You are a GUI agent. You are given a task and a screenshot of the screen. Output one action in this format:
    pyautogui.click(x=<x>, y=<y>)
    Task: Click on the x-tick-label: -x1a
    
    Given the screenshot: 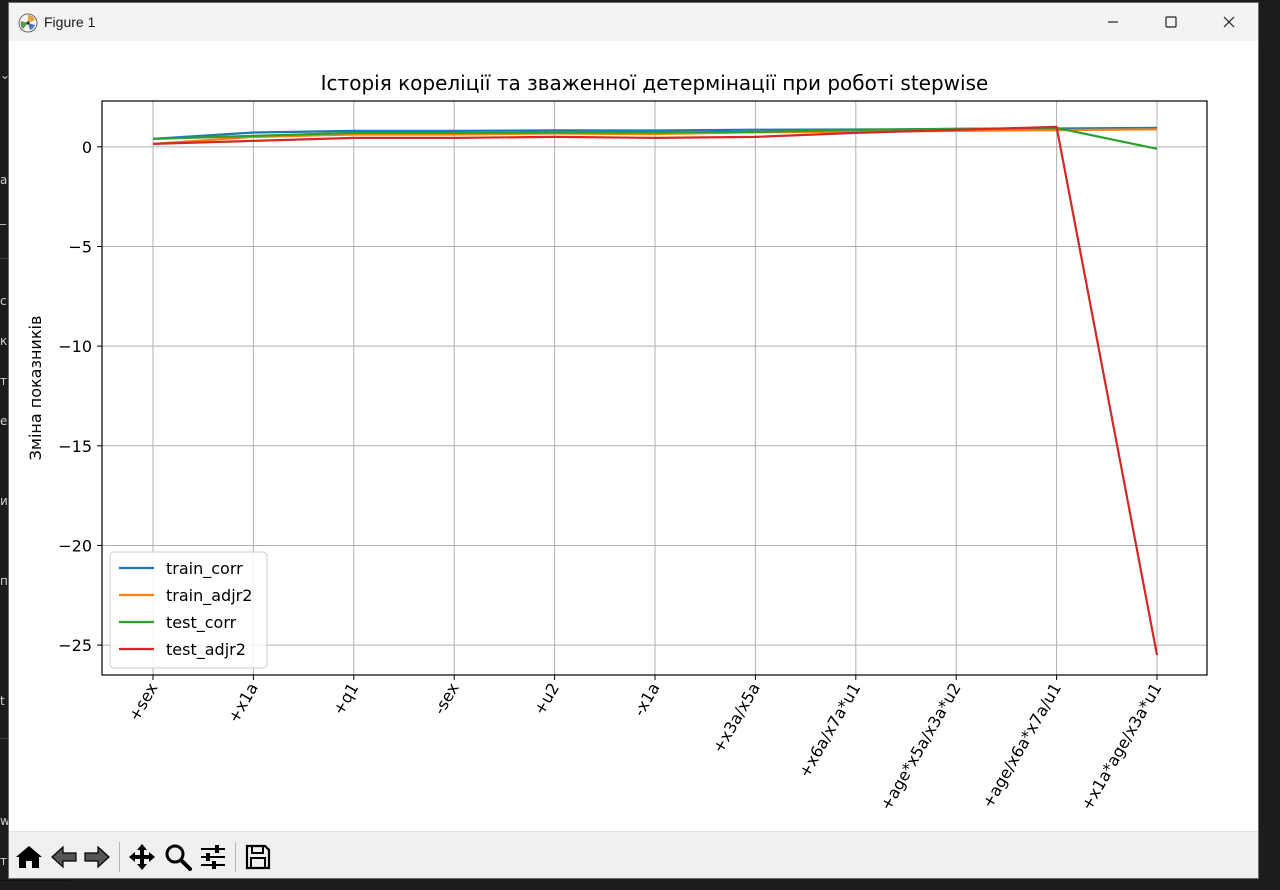 What is the action you would take?
    pyautogui.click(x=646, y=700)
    